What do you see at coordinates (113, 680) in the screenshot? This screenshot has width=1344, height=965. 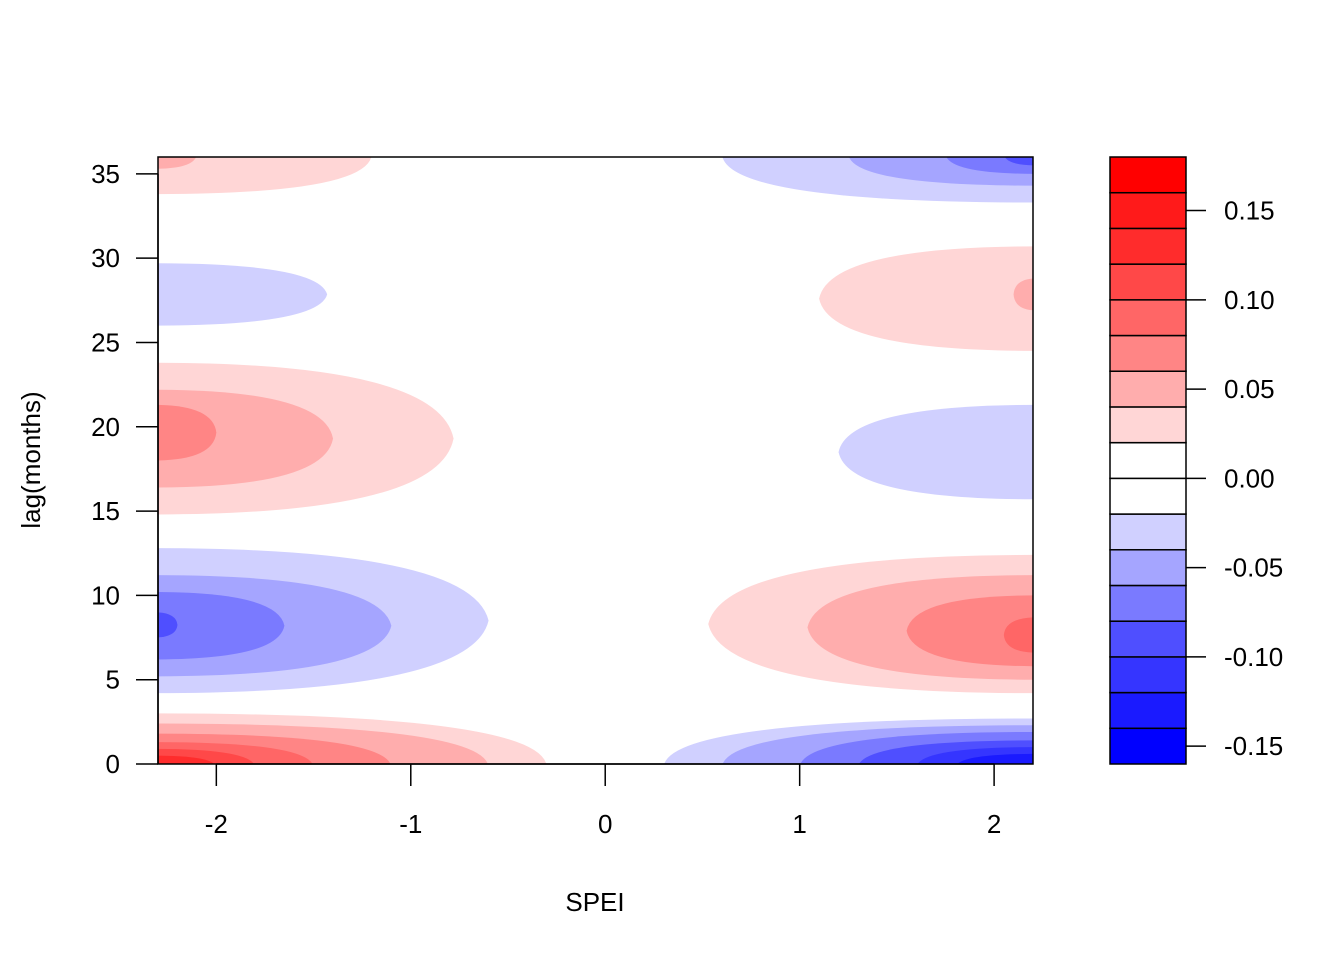 I see `y-tick-label: 5` at bounding box center [113, 680].